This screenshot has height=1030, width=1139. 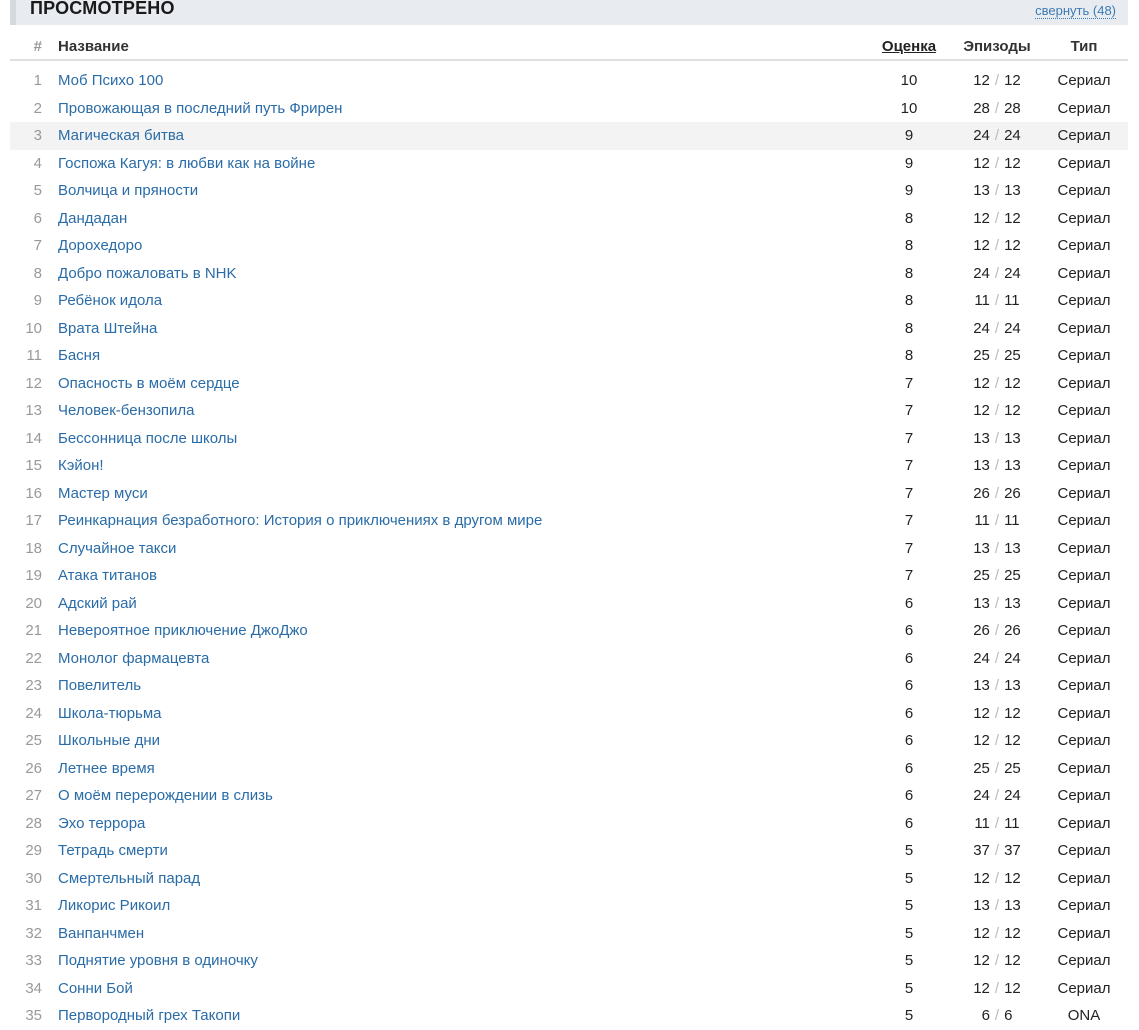 I want to click on anime-title-link: Первородный грех Такопи, so click(x=149, y=1016).